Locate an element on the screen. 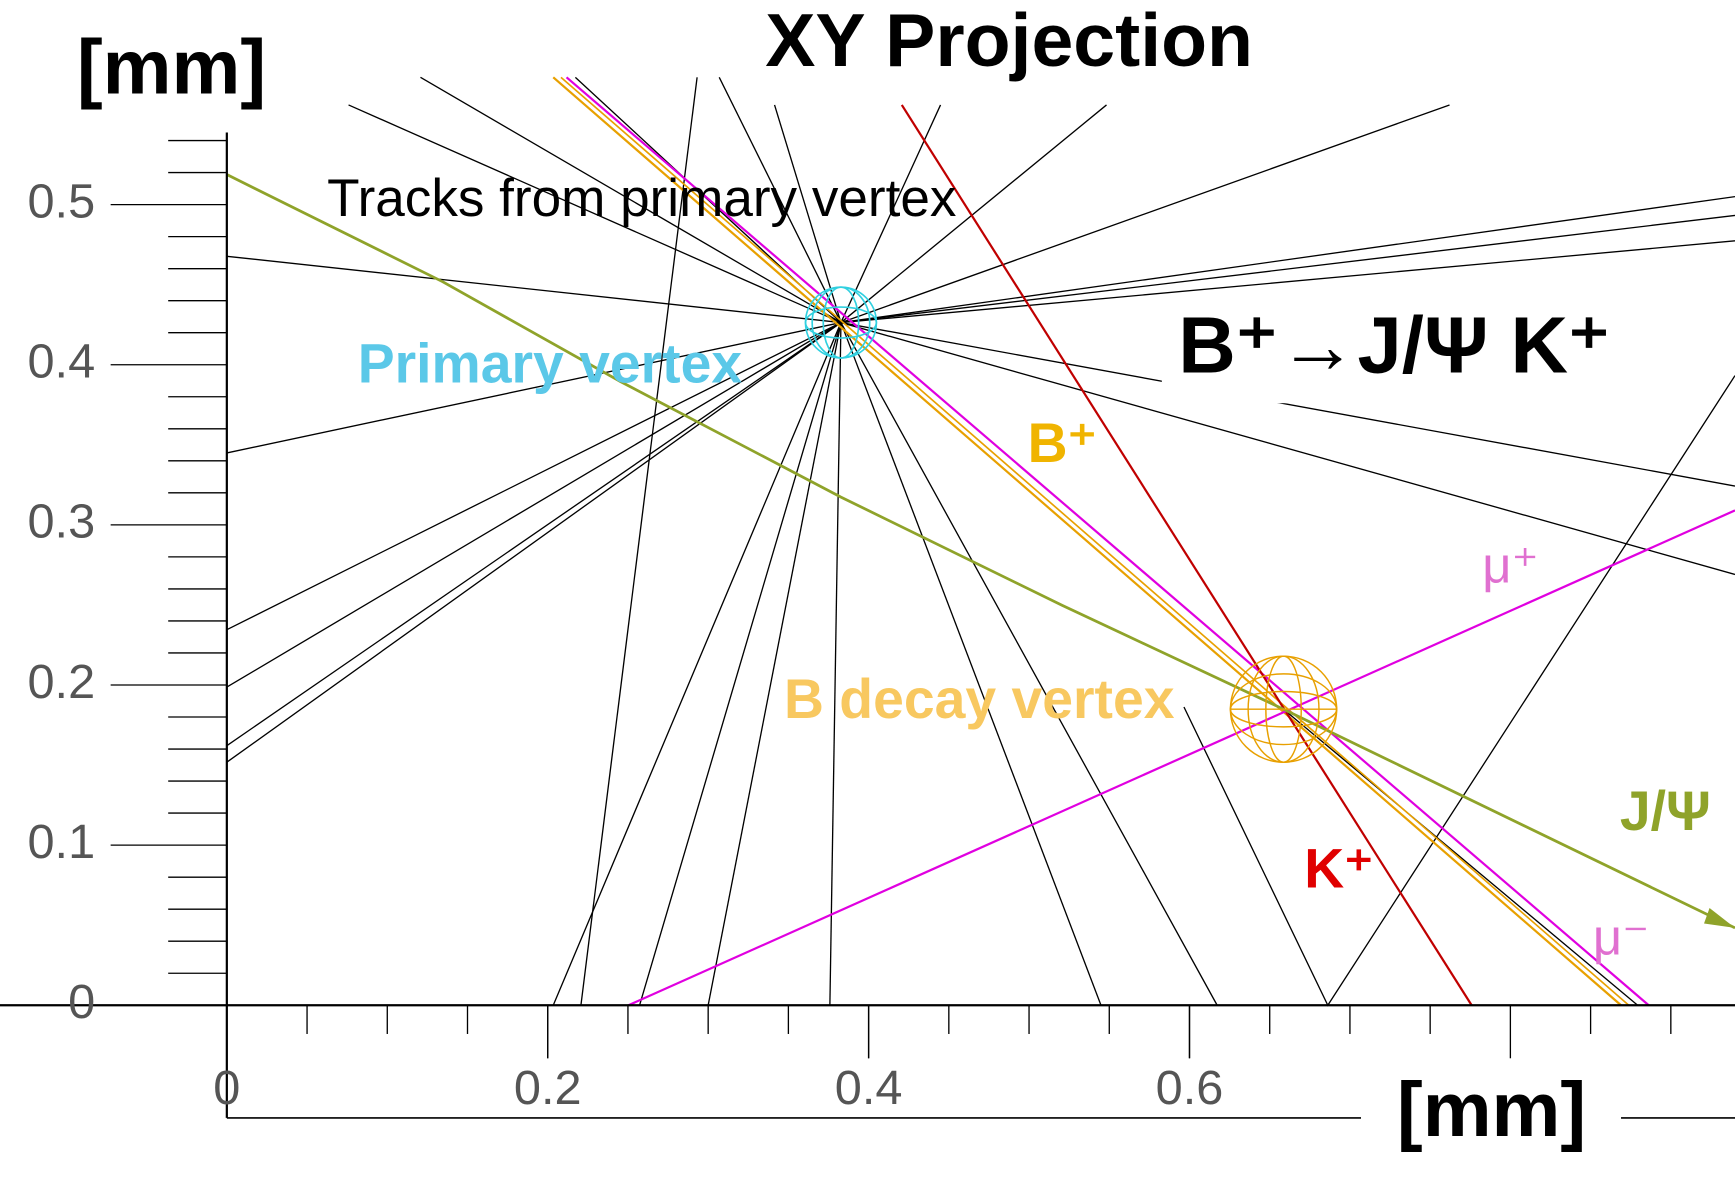 Image resolution: width=1735 pixels, height=1182 pixels. label-backdrop is located at coordinates (1394, 351).